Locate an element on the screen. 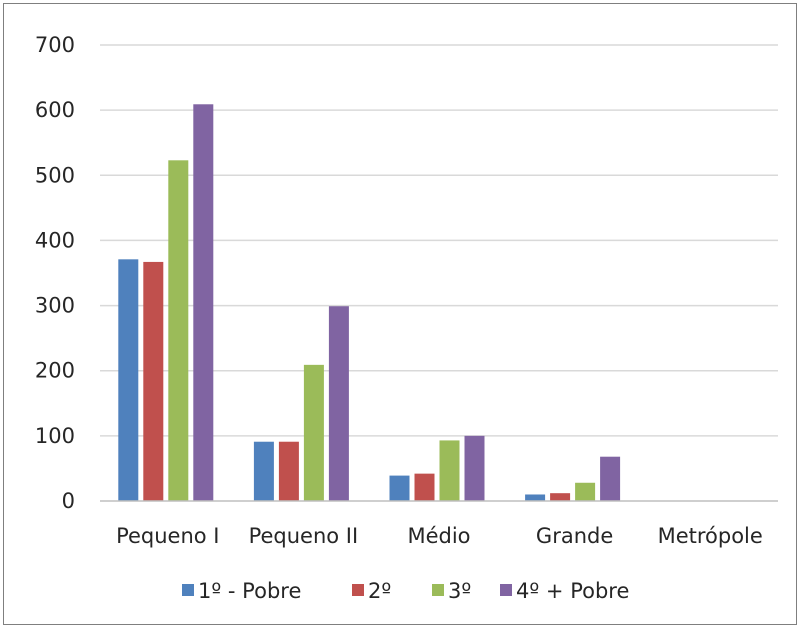 The height and width of the screenshot is (628, 800). x-tick-label: Pequeno I is located at coordinates (167, 536).